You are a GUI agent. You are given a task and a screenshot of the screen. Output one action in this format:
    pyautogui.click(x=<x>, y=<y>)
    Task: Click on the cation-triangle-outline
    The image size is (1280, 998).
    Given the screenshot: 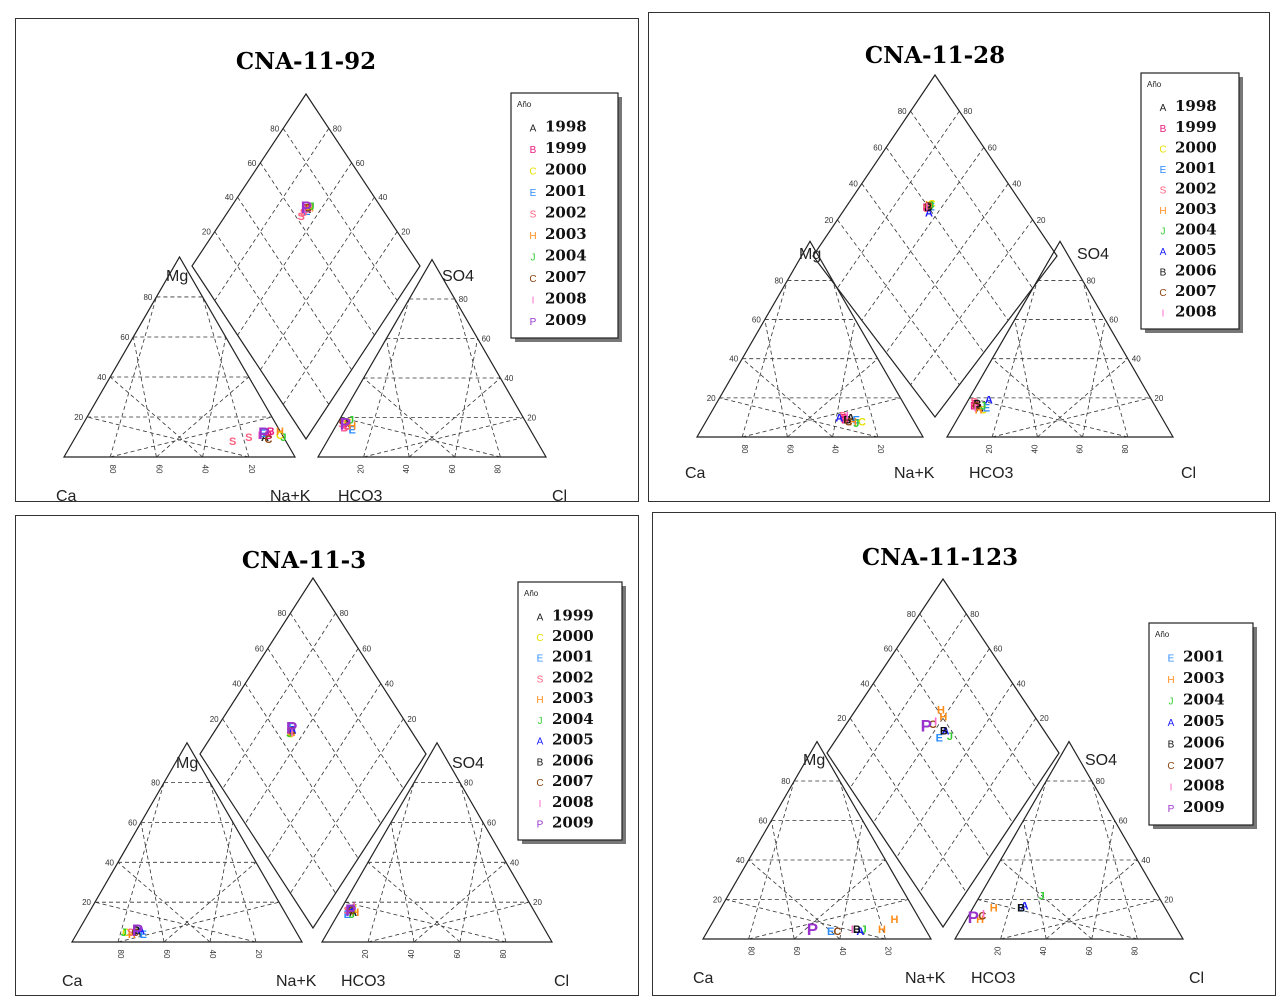 What is the action you would take?
    pyautogui.click(x=179, y=356)
    